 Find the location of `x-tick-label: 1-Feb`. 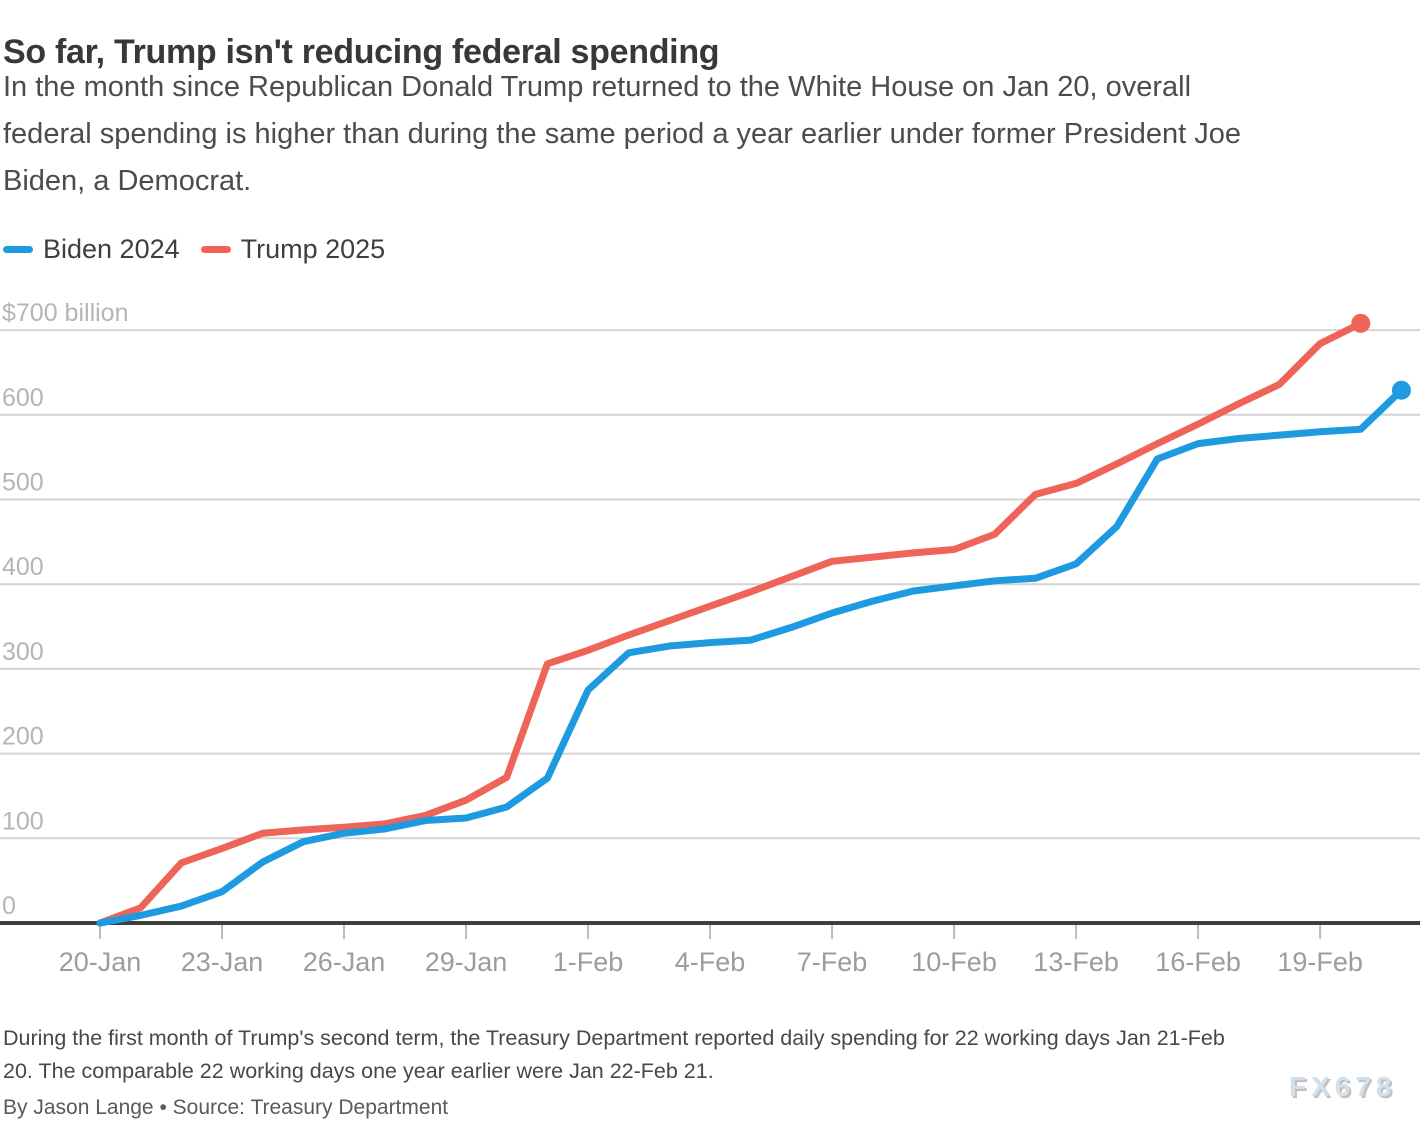

x-tick-label: 1-Feb is located at coordinates (588, 962).